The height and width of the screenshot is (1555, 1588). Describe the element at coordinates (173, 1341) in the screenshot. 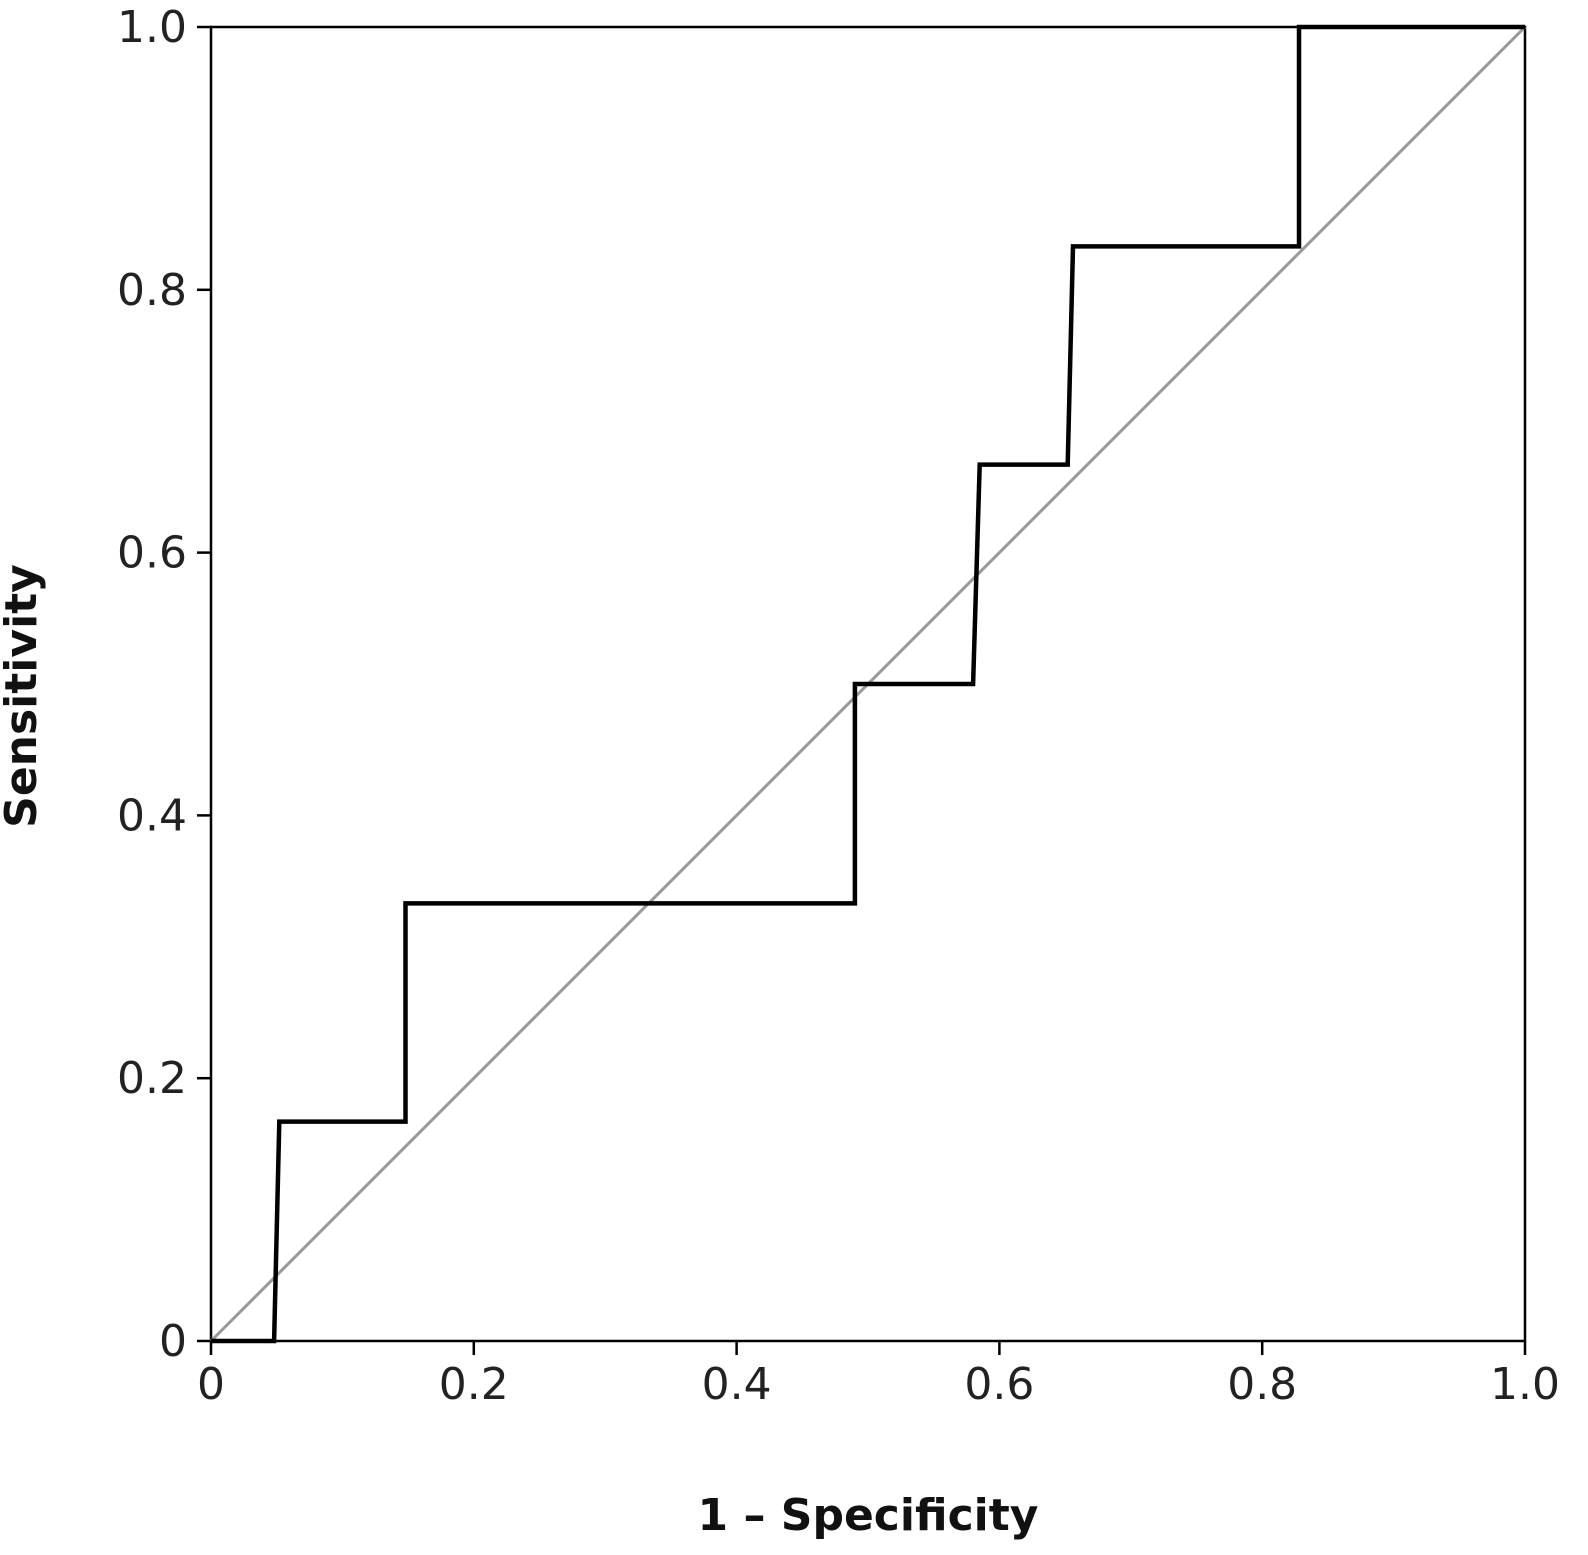

I see `y-tick-label: 0` at that location.